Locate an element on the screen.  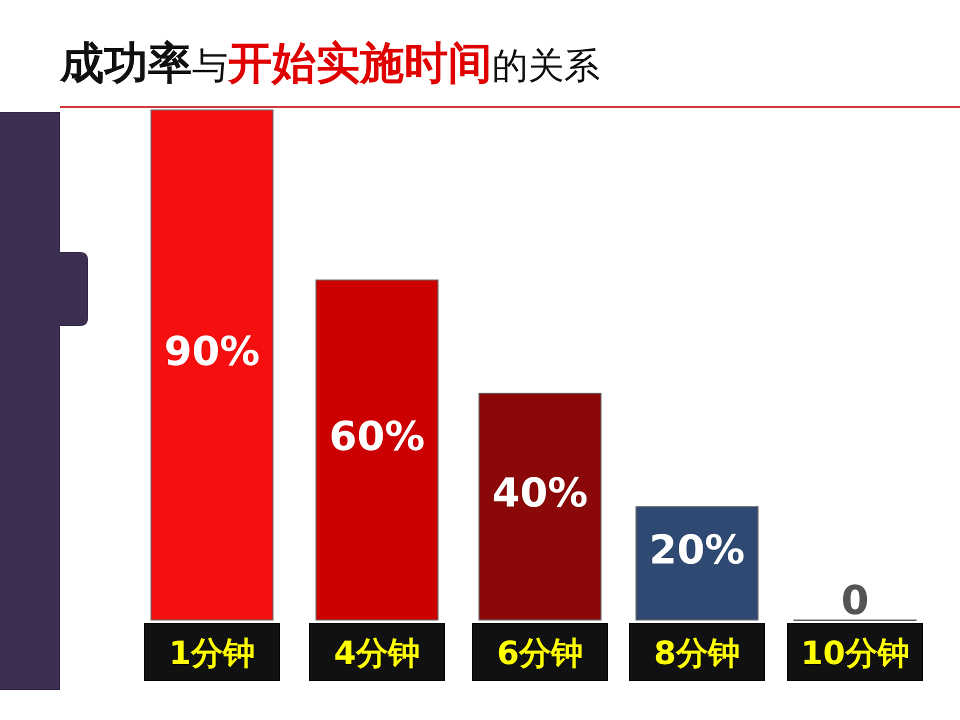
data-label: 90% is located at coordinates (212, 352).